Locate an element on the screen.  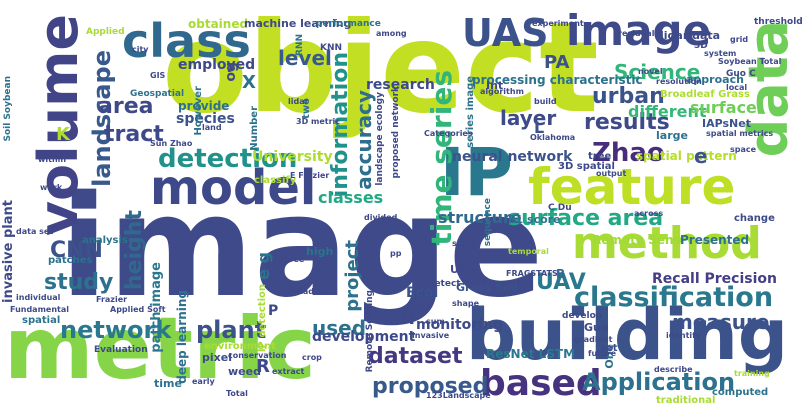
word-pp: pp is located at coordinates (396, 253).